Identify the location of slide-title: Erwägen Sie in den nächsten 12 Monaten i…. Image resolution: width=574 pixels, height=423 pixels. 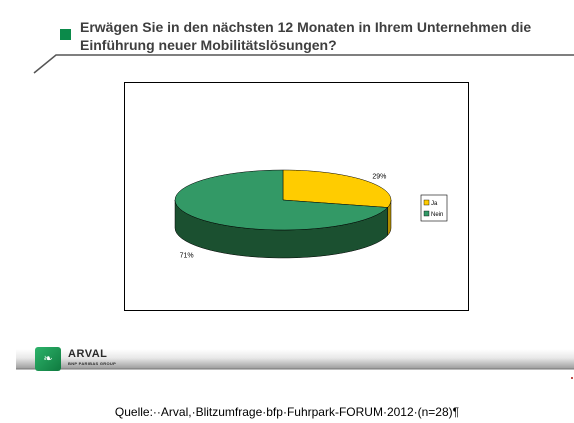
(306, 36).